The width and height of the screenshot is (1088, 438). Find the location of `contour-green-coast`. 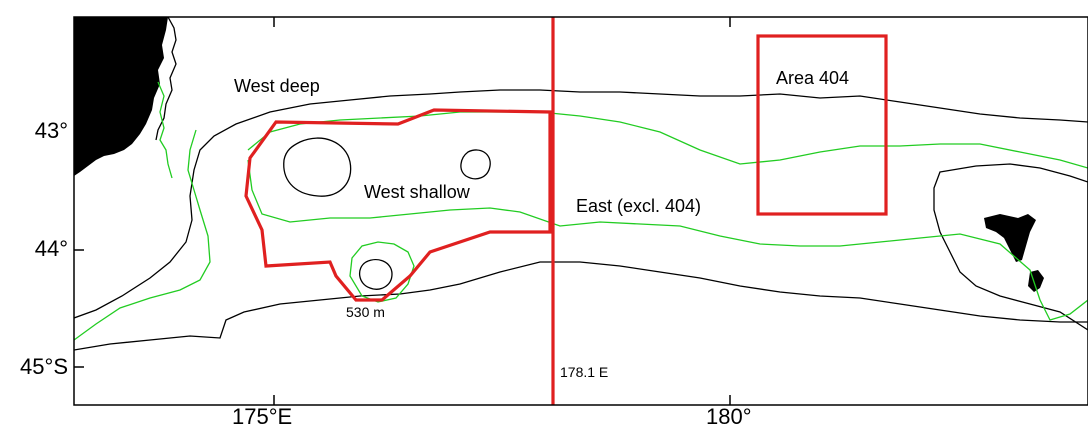

contour-green-coast is located at coordinates (165, 130).